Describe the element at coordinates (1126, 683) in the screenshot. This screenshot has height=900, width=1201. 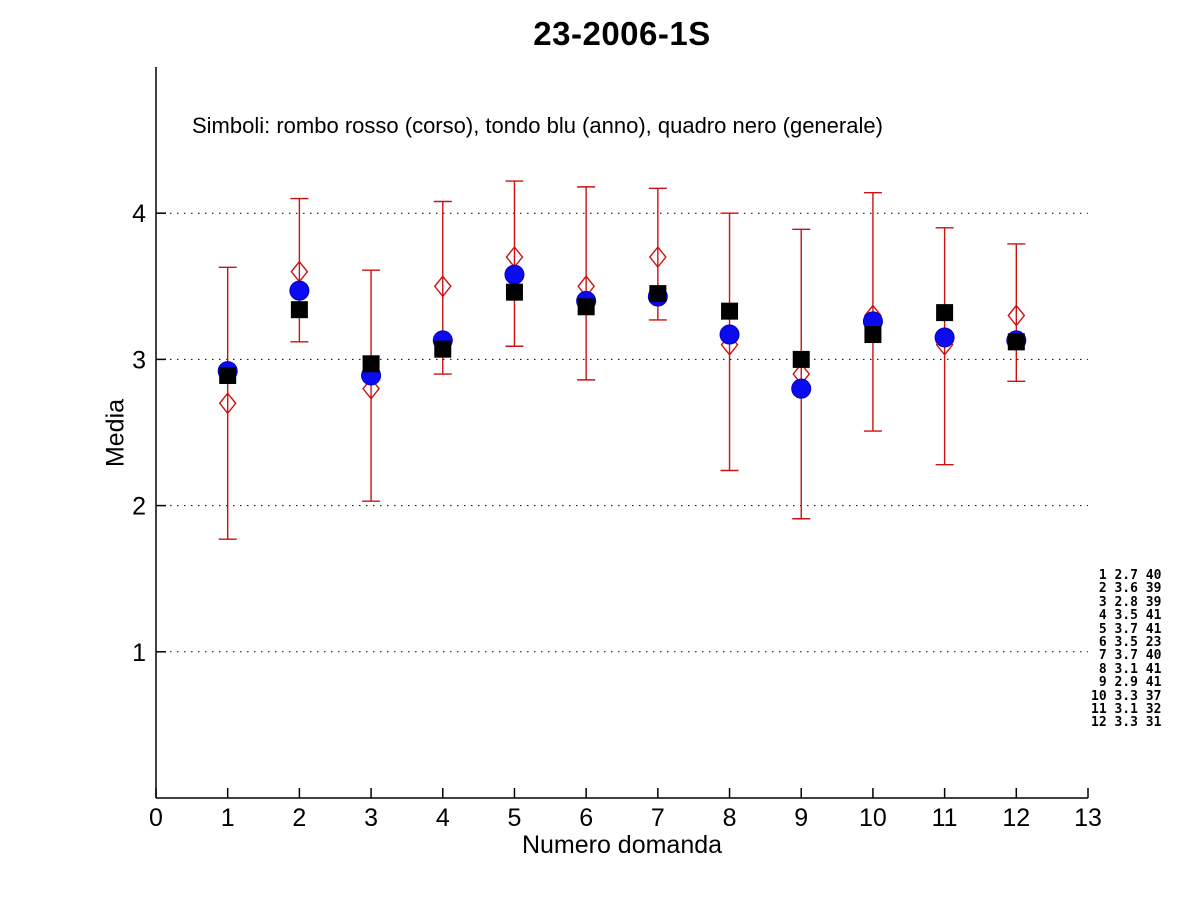
I see `stats-table-row: 9 2.9 41` at that location.